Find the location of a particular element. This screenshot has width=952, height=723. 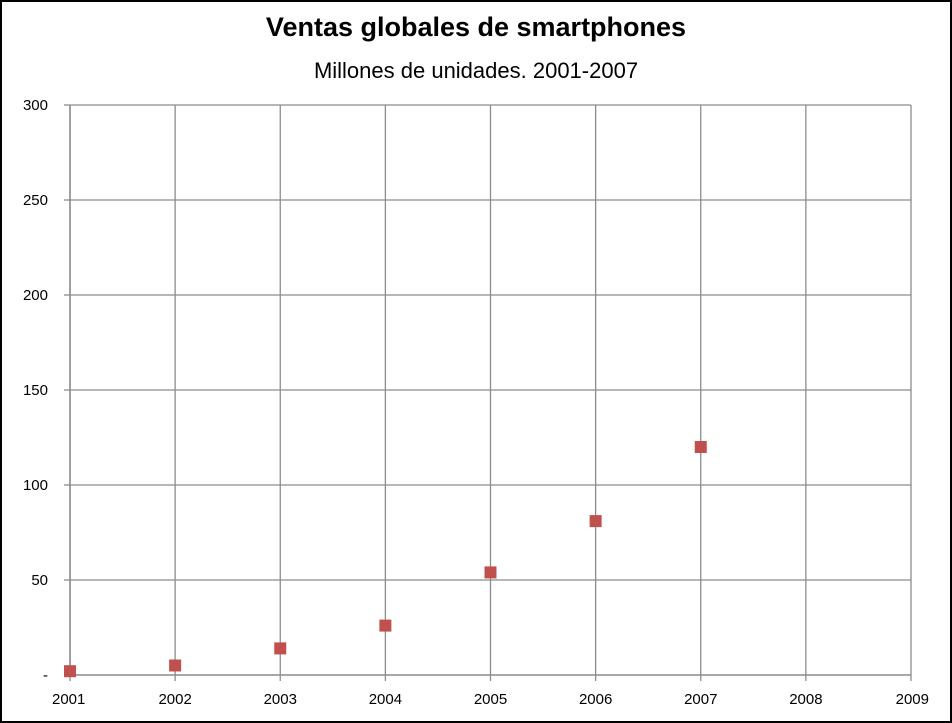

y-tick-label: 50 is located at coordinates (39, 580).